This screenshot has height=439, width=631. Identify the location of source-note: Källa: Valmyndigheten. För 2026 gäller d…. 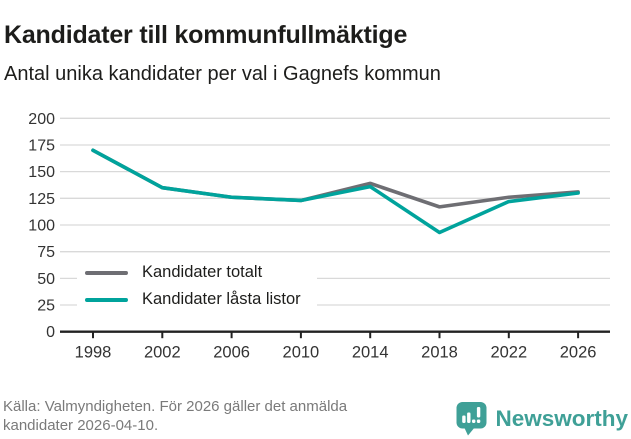
(175, 416).